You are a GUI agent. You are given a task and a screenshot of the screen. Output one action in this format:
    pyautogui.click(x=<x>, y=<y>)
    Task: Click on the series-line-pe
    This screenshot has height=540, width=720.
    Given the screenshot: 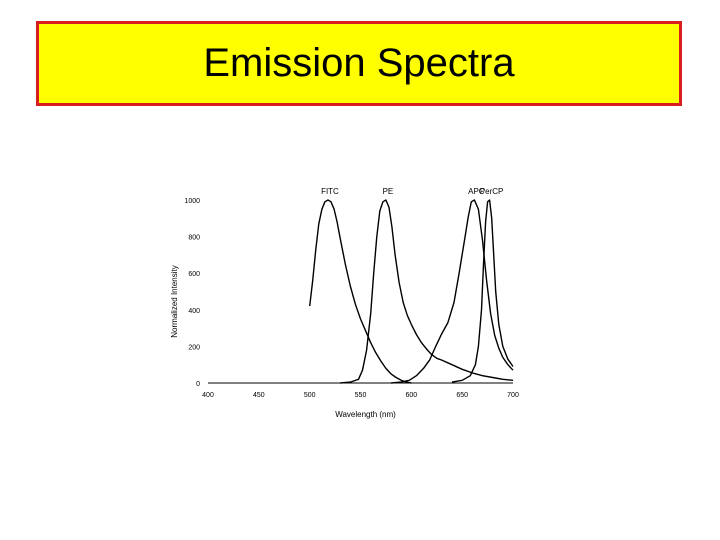 What is the action you would take?
    pyautogui.click(x=427, y=291)
    